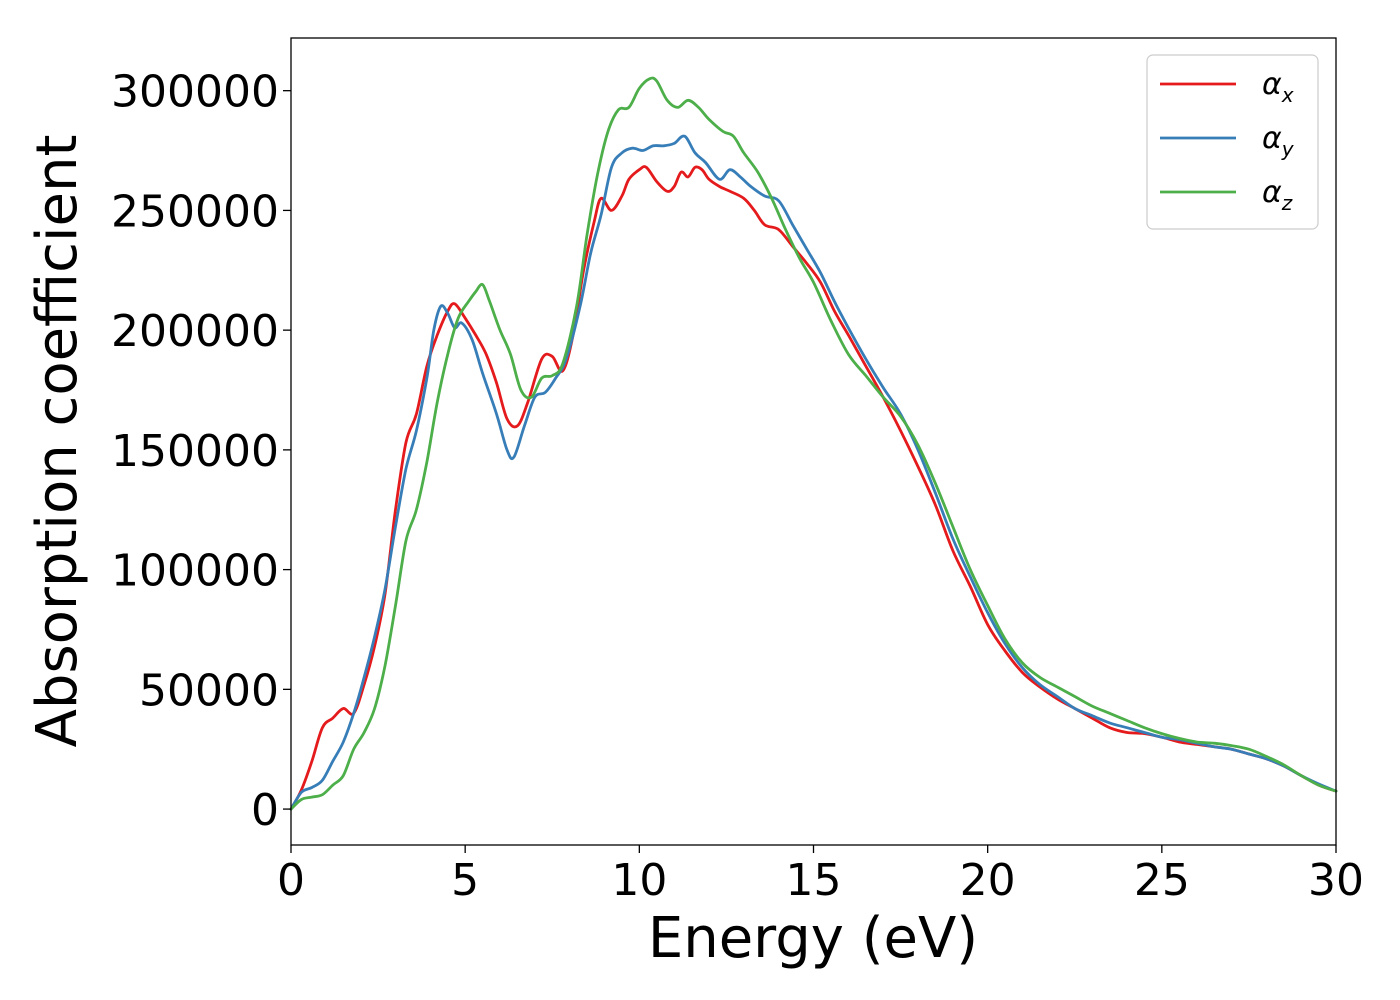  I want to click on x-tick-label: 30, so click(1336, 880).